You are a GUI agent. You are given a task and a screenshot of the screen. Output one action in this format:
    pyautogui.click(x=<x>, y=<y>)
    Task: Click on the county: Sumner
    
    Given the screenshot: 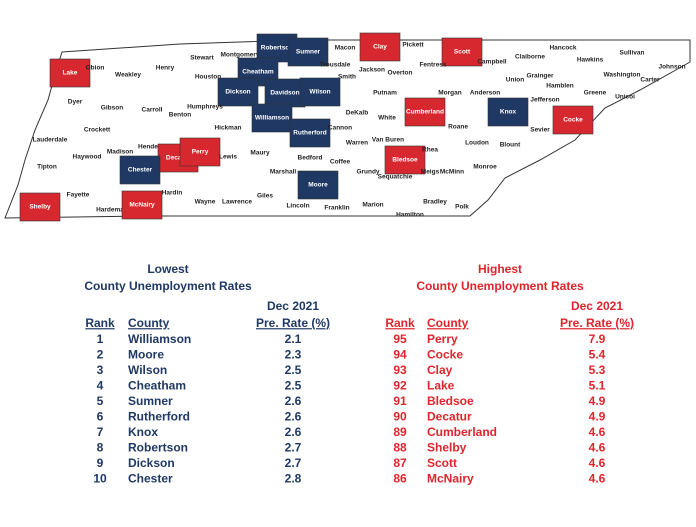 What is the action you would take?
    pyautogui.click(x=150, y=401)
    